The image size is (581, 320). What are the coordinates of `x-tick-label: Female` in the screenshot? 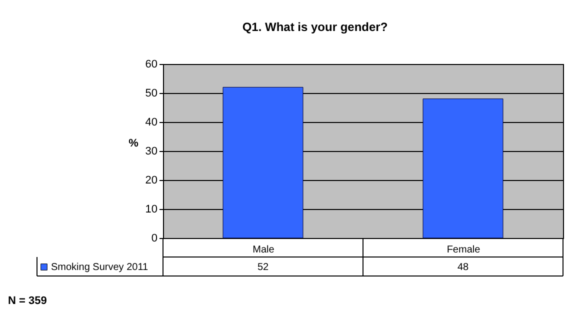 It's located at (463, 250).